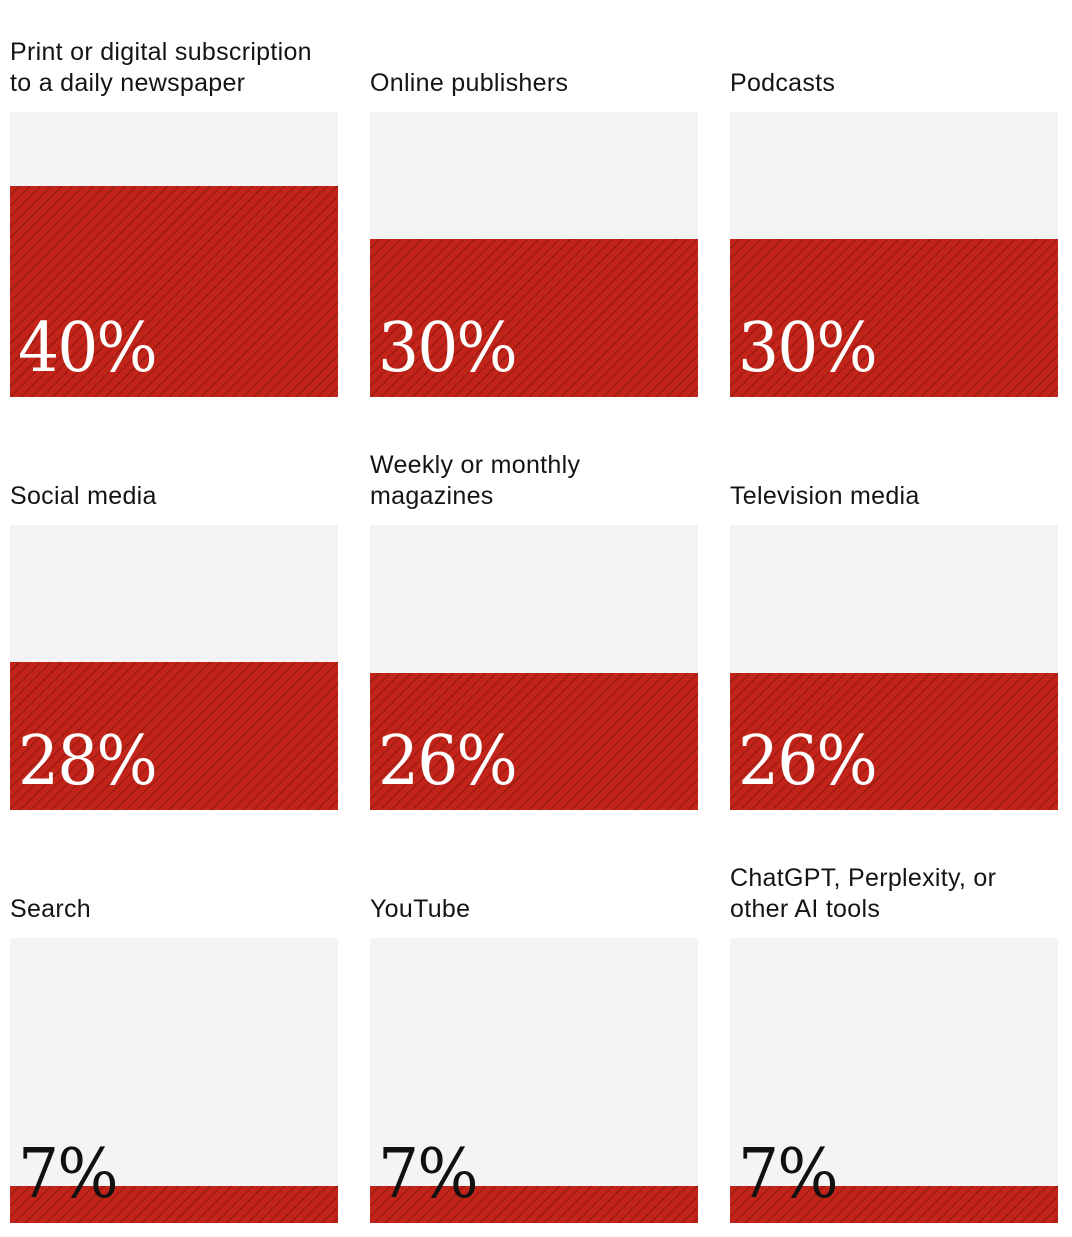 This screenshot has height=1237, width=1072. I want to click on chart-cell: Podcasts 30%, so click(894, 198).